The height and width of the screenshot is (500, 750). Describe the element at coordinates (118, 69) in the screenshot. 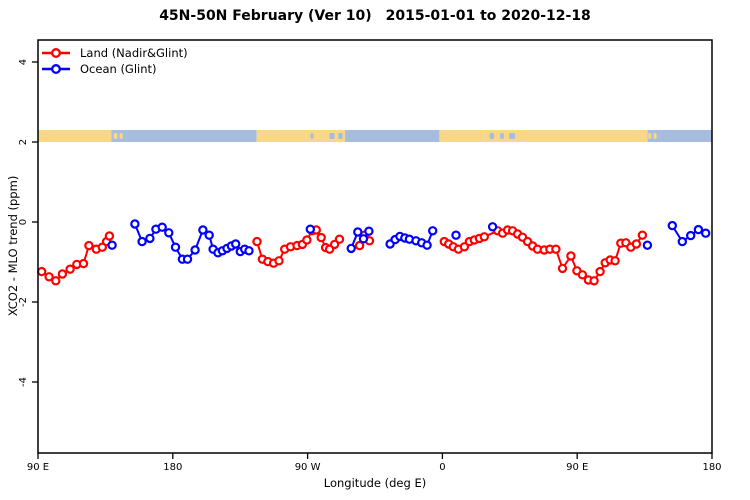

I see `legend-ocean-label: Ocean (Glint)` at that location.